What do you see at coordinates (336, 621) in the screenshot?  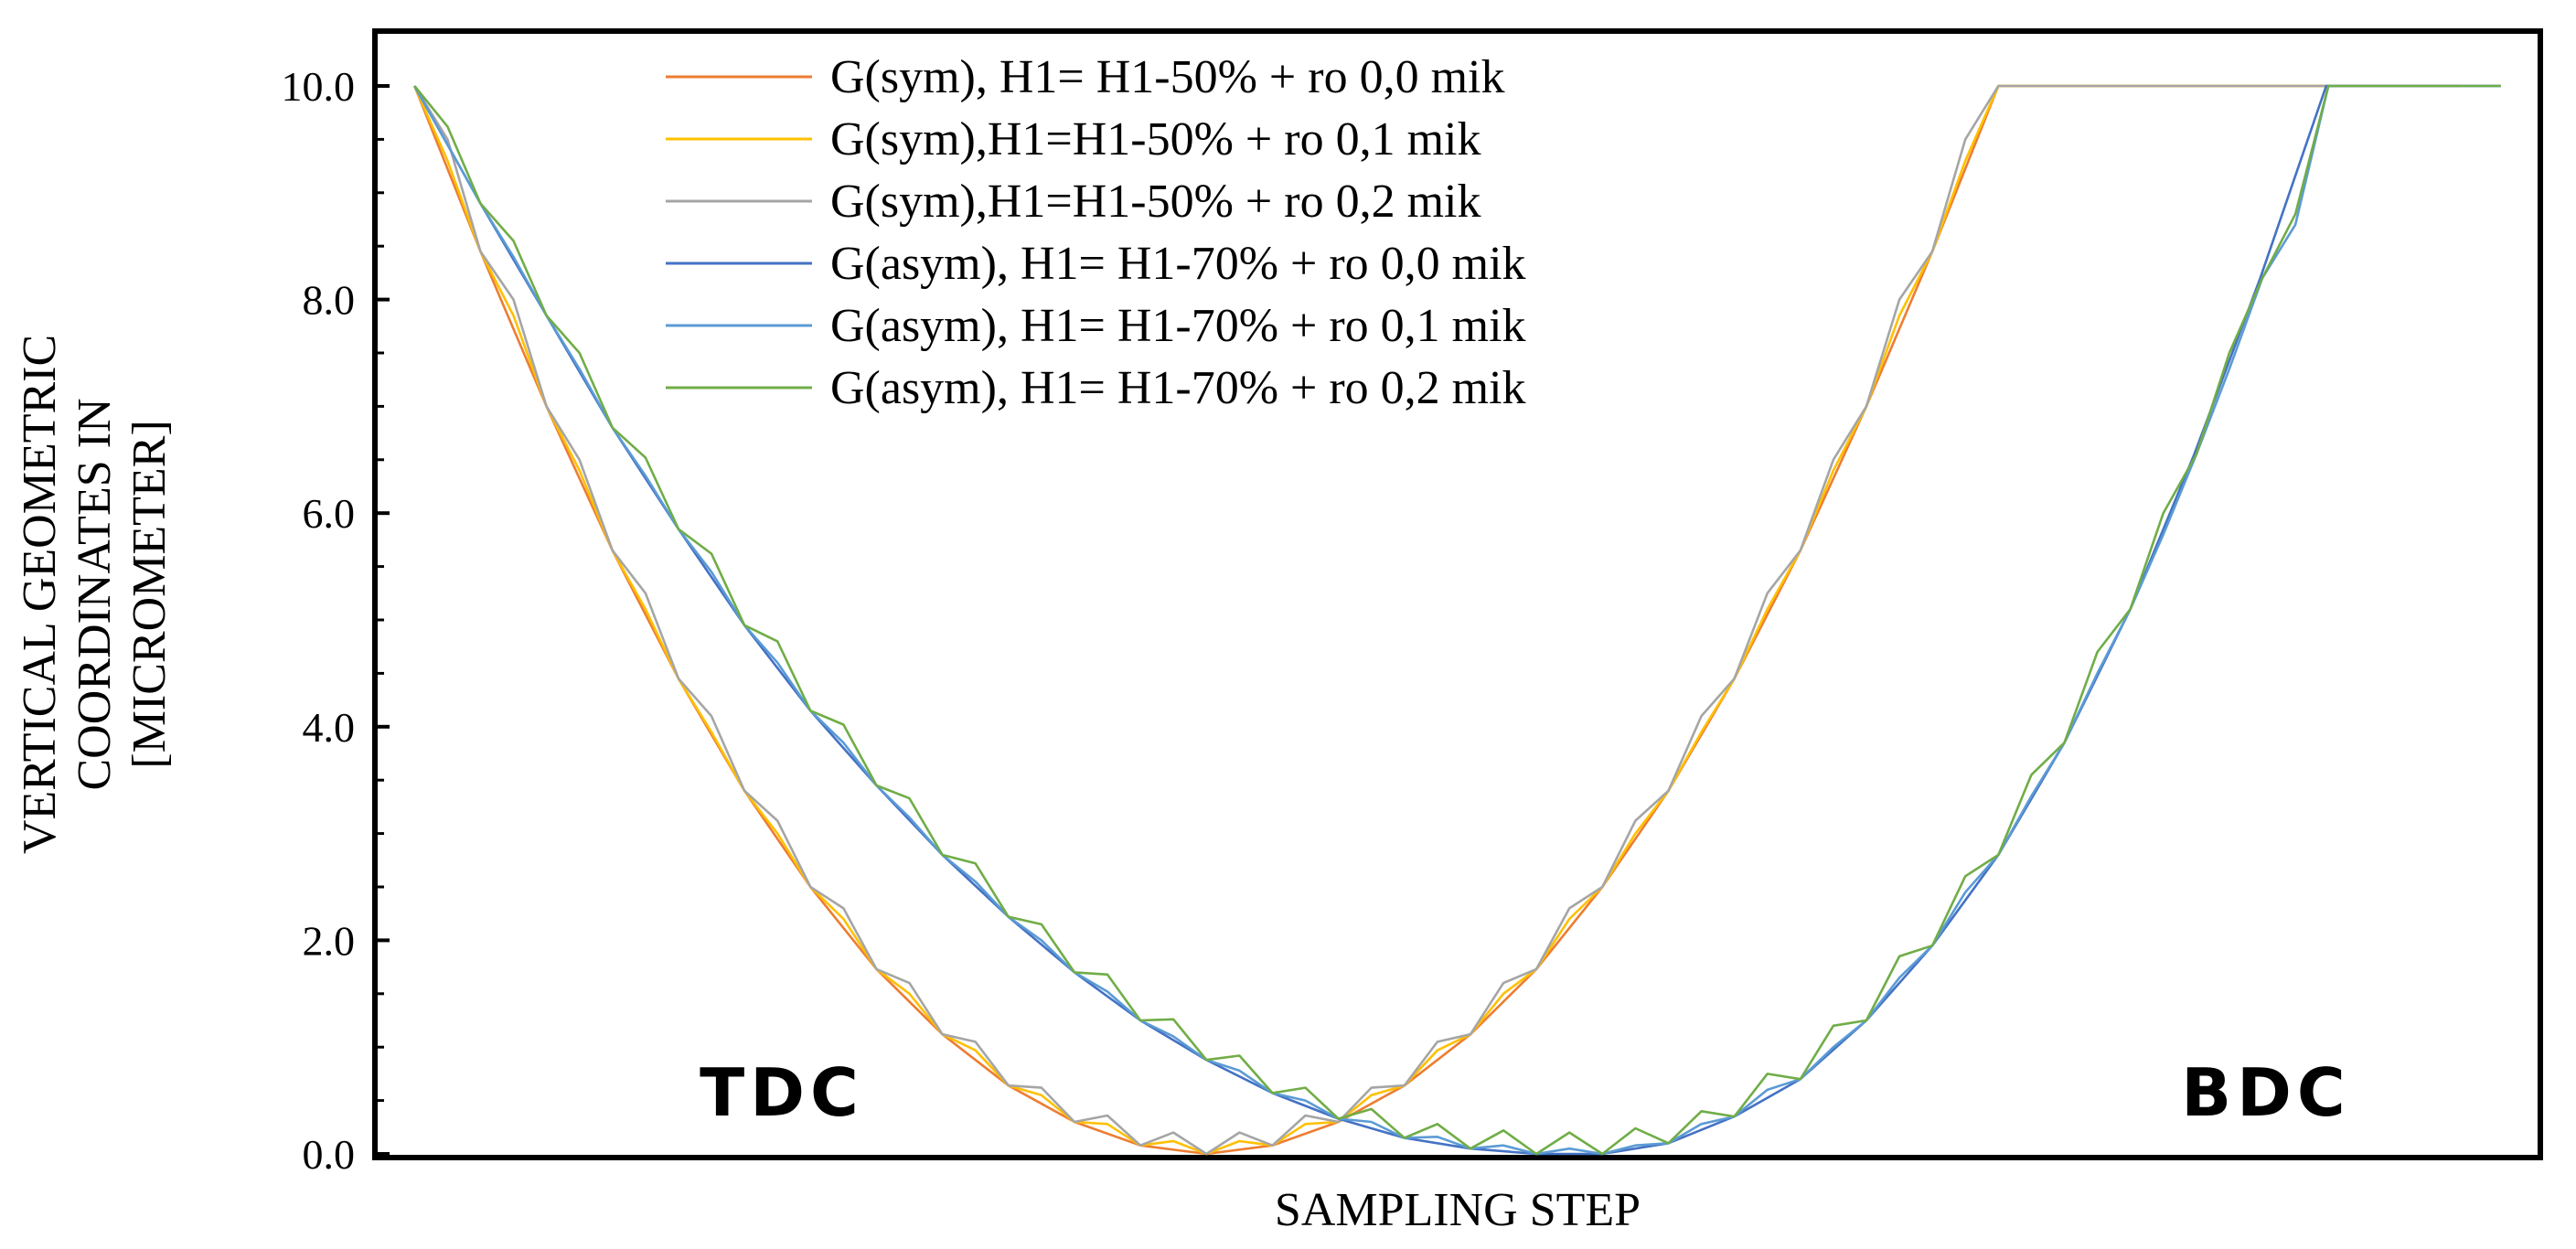 I see `y-axis: 0.0 2.0 4.0 6.0 8.0 10.0` at bounding box center [336, 621].